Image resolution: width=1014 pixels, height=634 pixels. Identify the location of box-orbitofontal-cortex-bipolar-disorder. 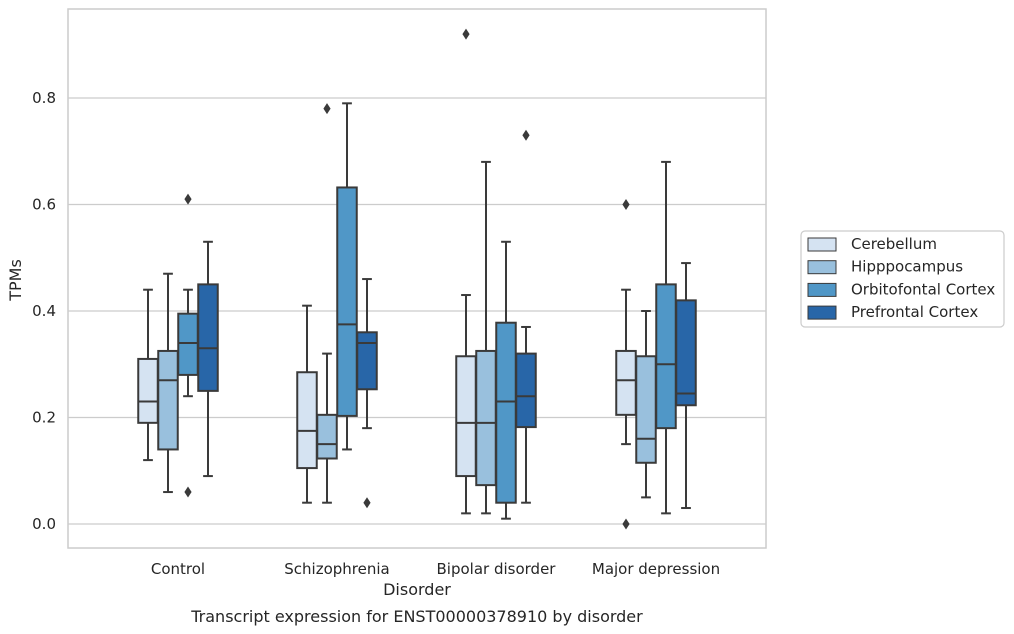
(506, 380).